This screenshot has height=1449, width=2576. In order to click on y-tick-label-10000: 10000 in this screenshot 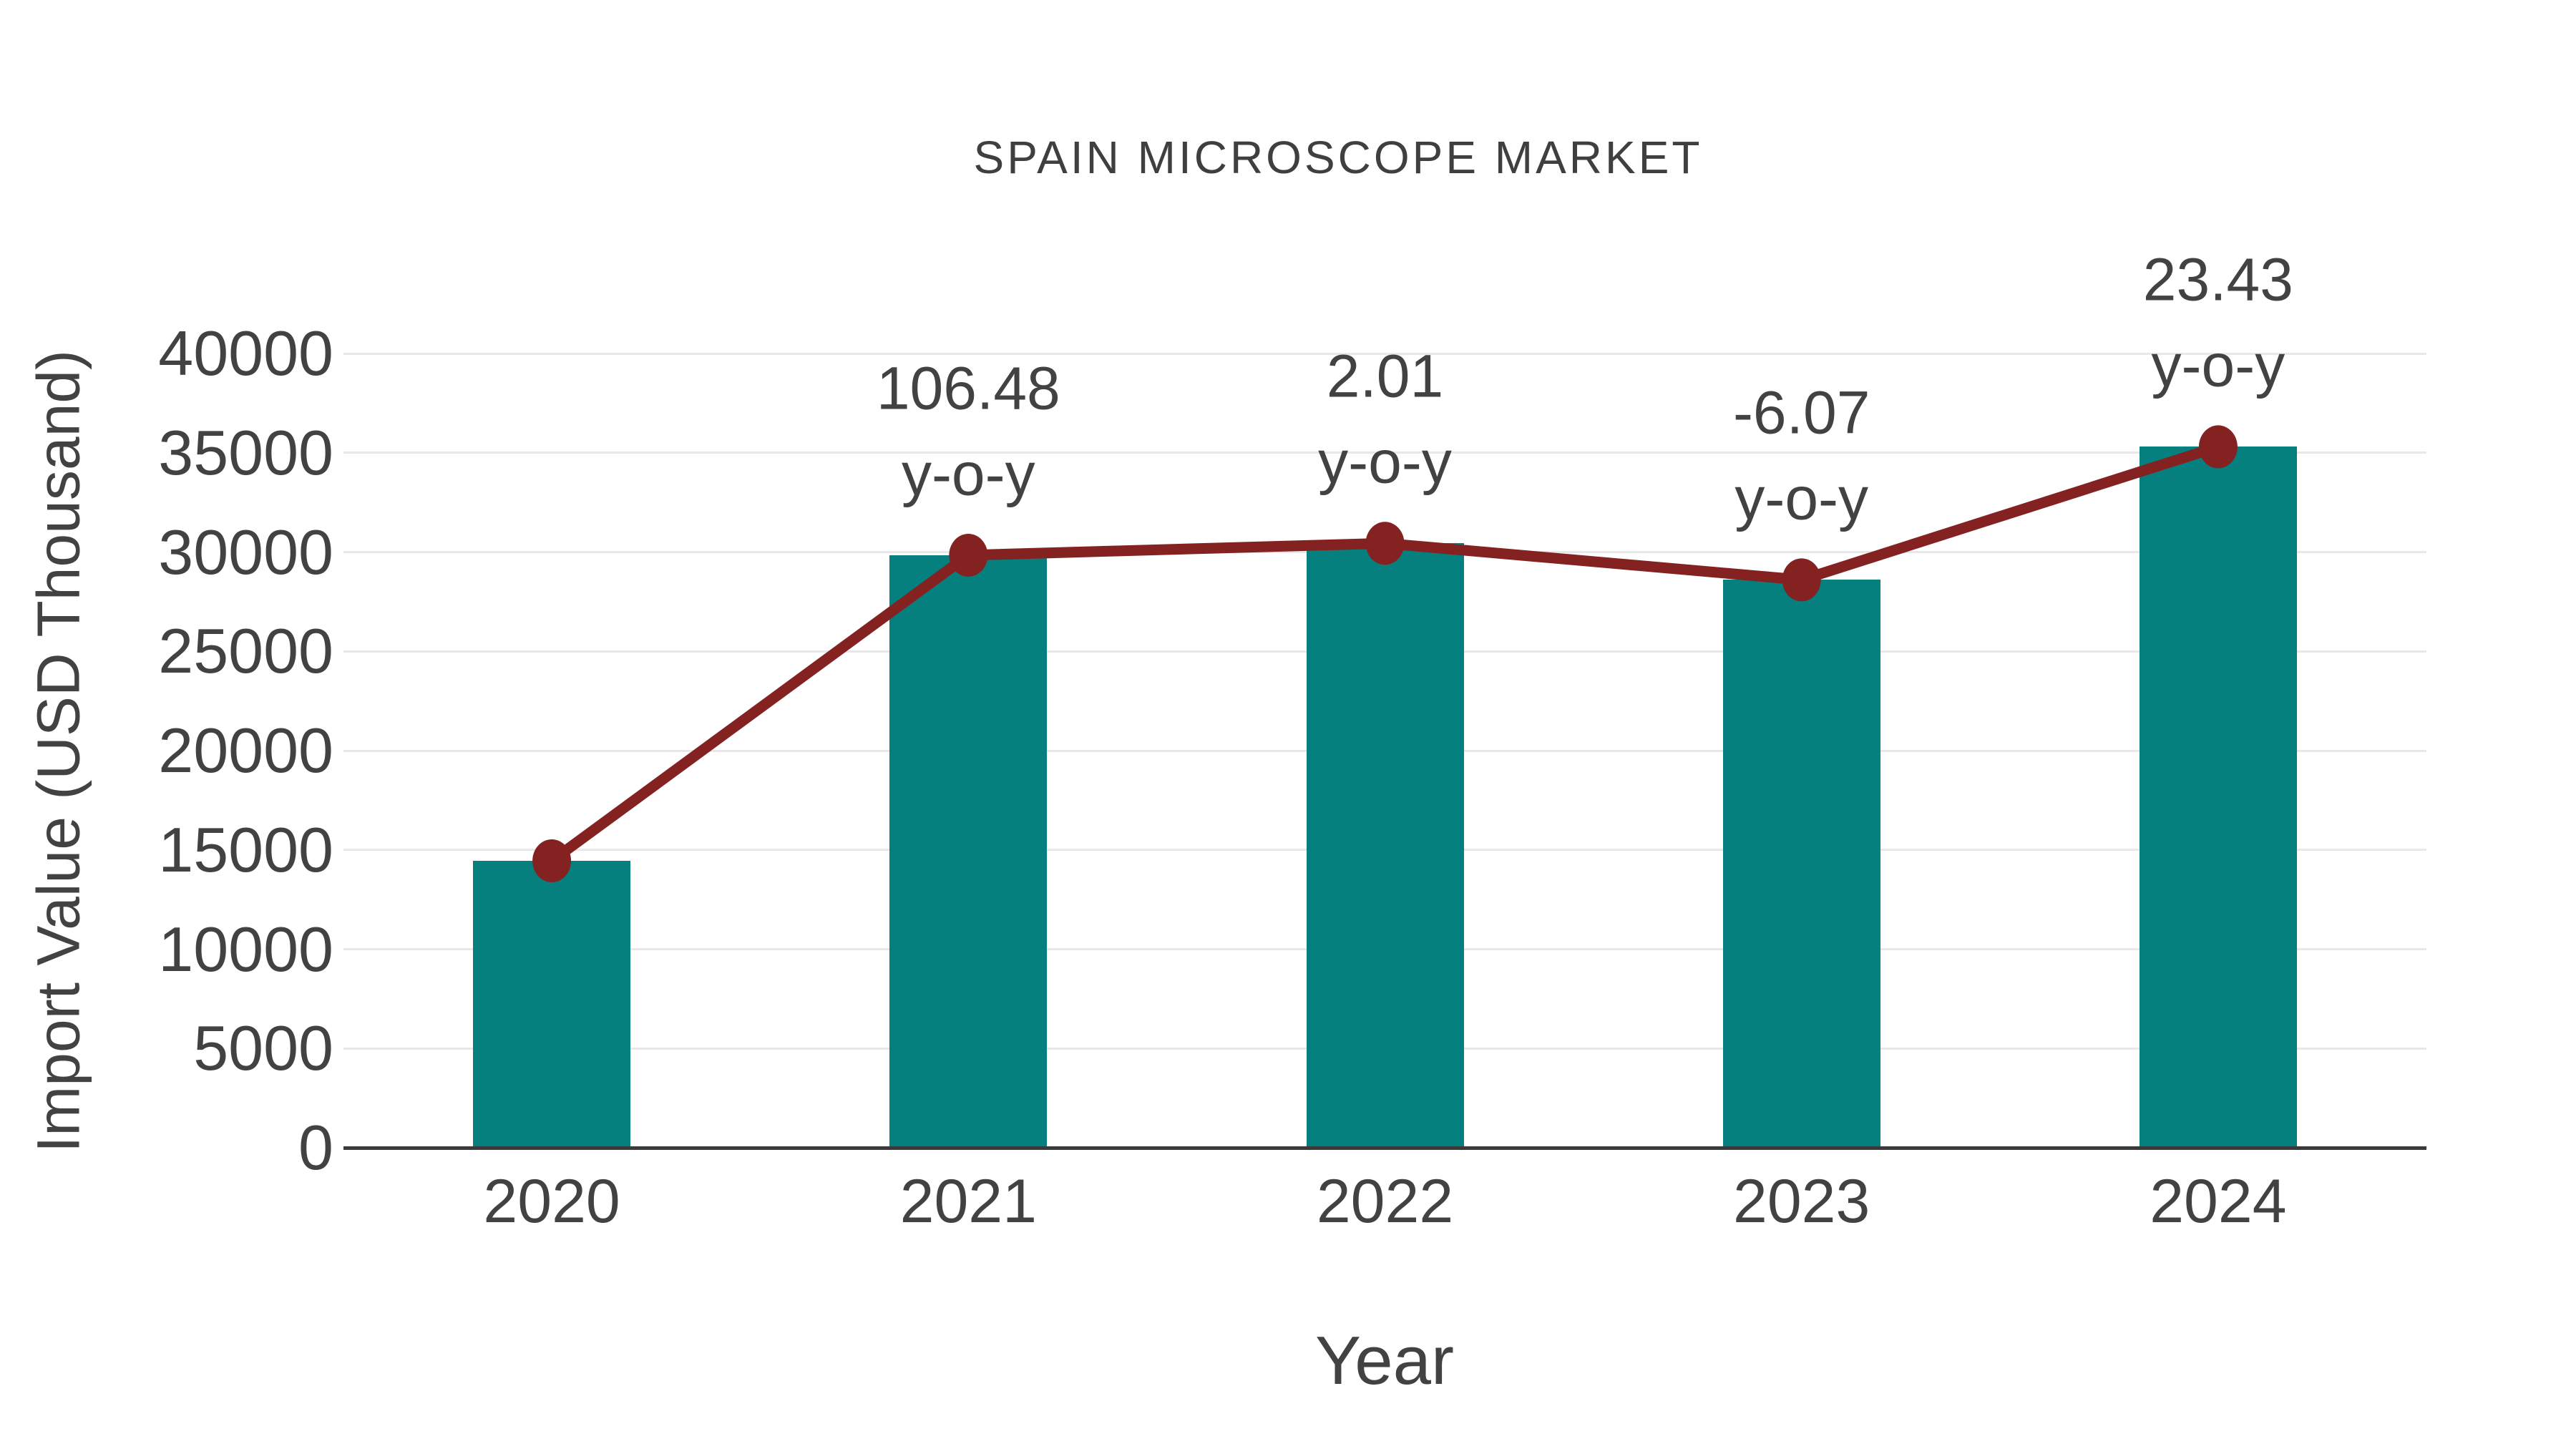, I will do `click(245, 949)`.